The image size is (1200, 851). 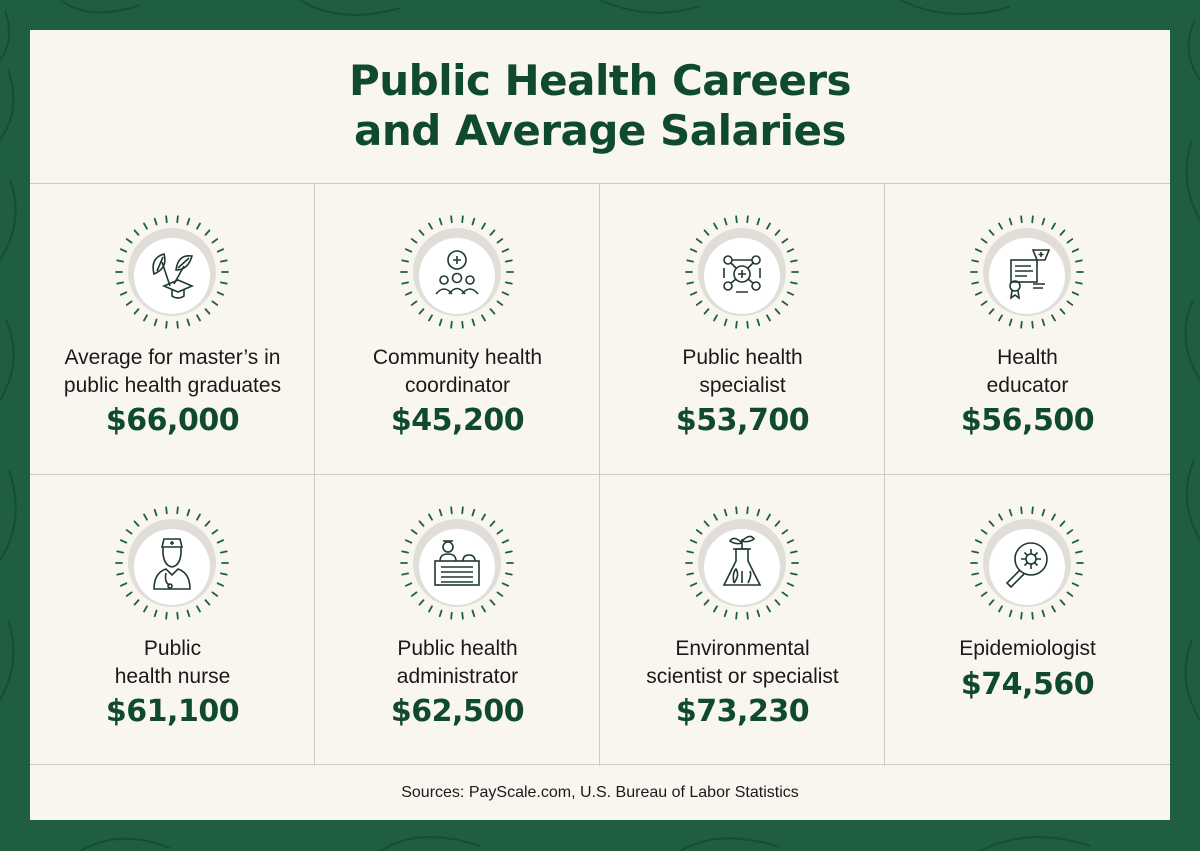 What do you see at coordinates (172, 420) in the screenshot?
I see `salary-value: $66,000` at bounding box center [172, 420].